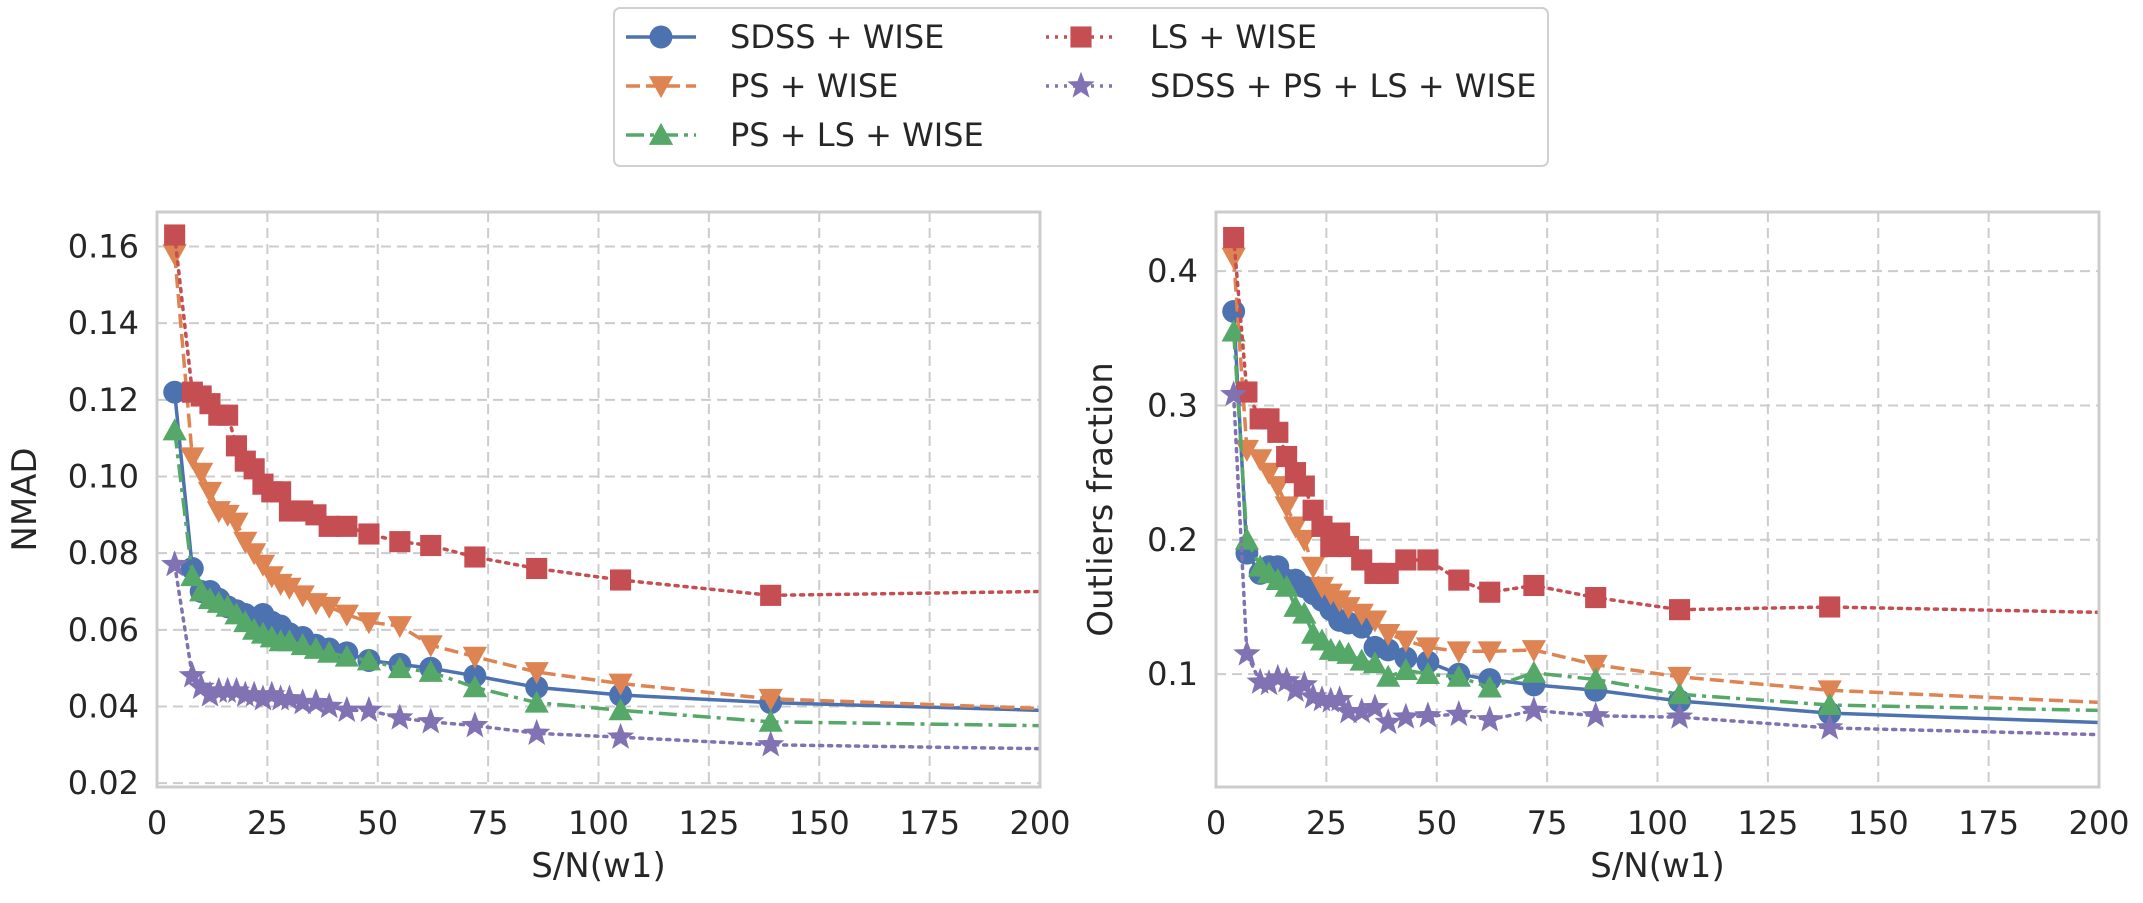 This screenshot has width=2143, height=903. Describe the element at coordinates (819, 823) in the screenshot. I see `x-tick-label: 150` at that location.